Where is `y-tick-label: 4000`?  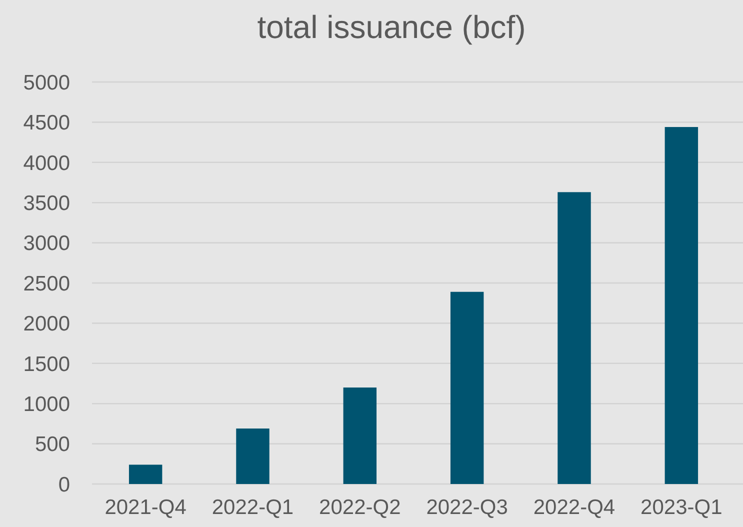 y-tick-label: 4000 is located at coordinates (46, 163).